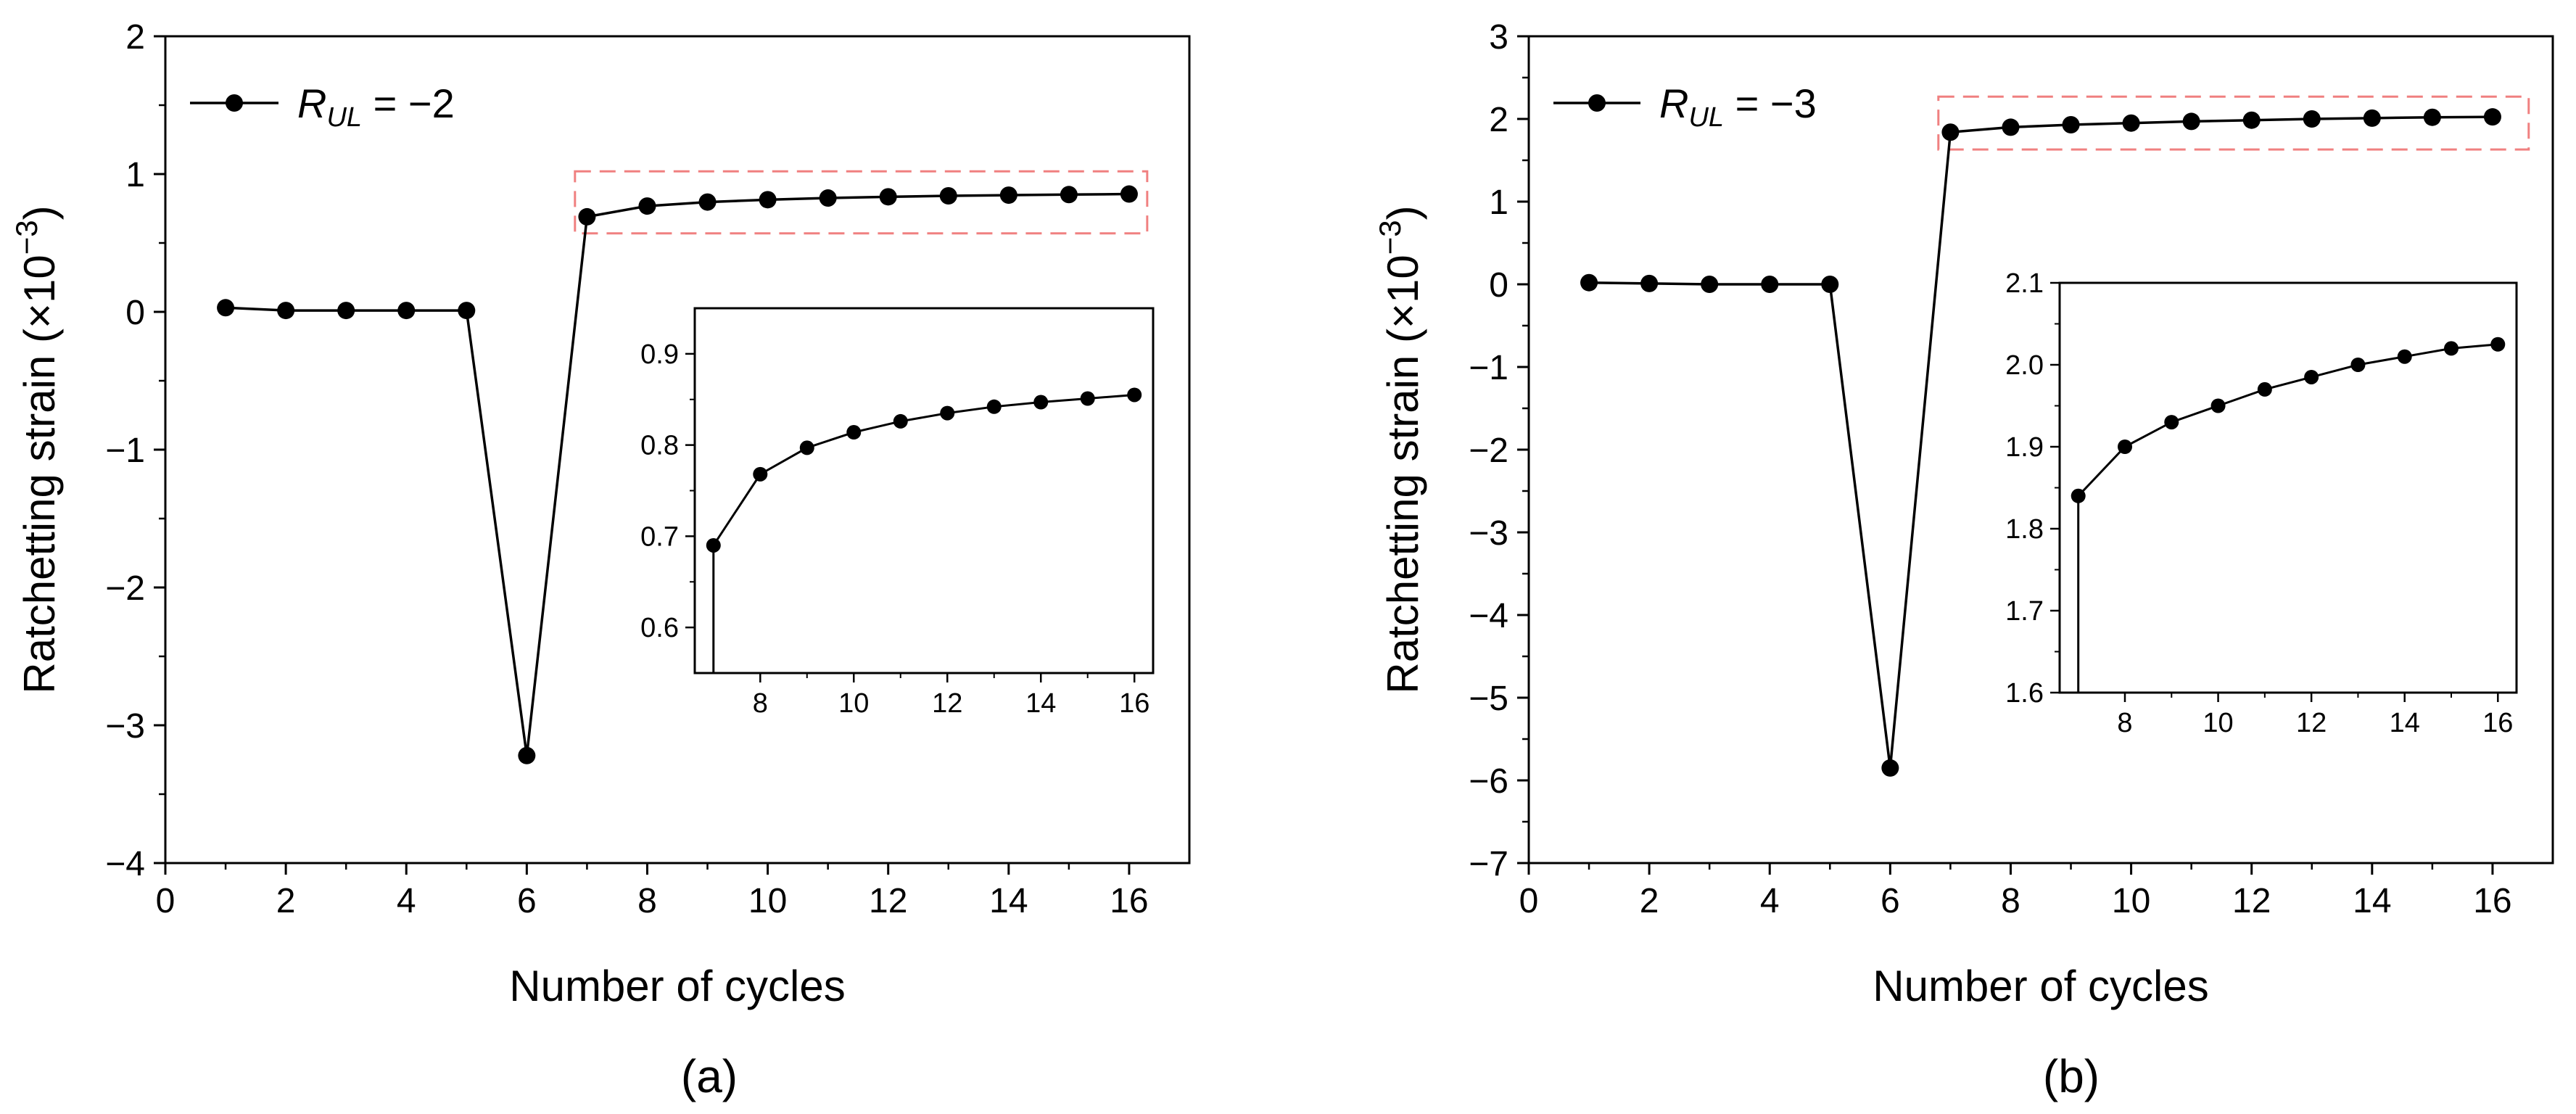 The width and height of the screenshot is (2576, 1114). I want to click on inset-chart: 8 10 12 14 16 0.6 0.7 0.8 0.9, so click(898, 513).